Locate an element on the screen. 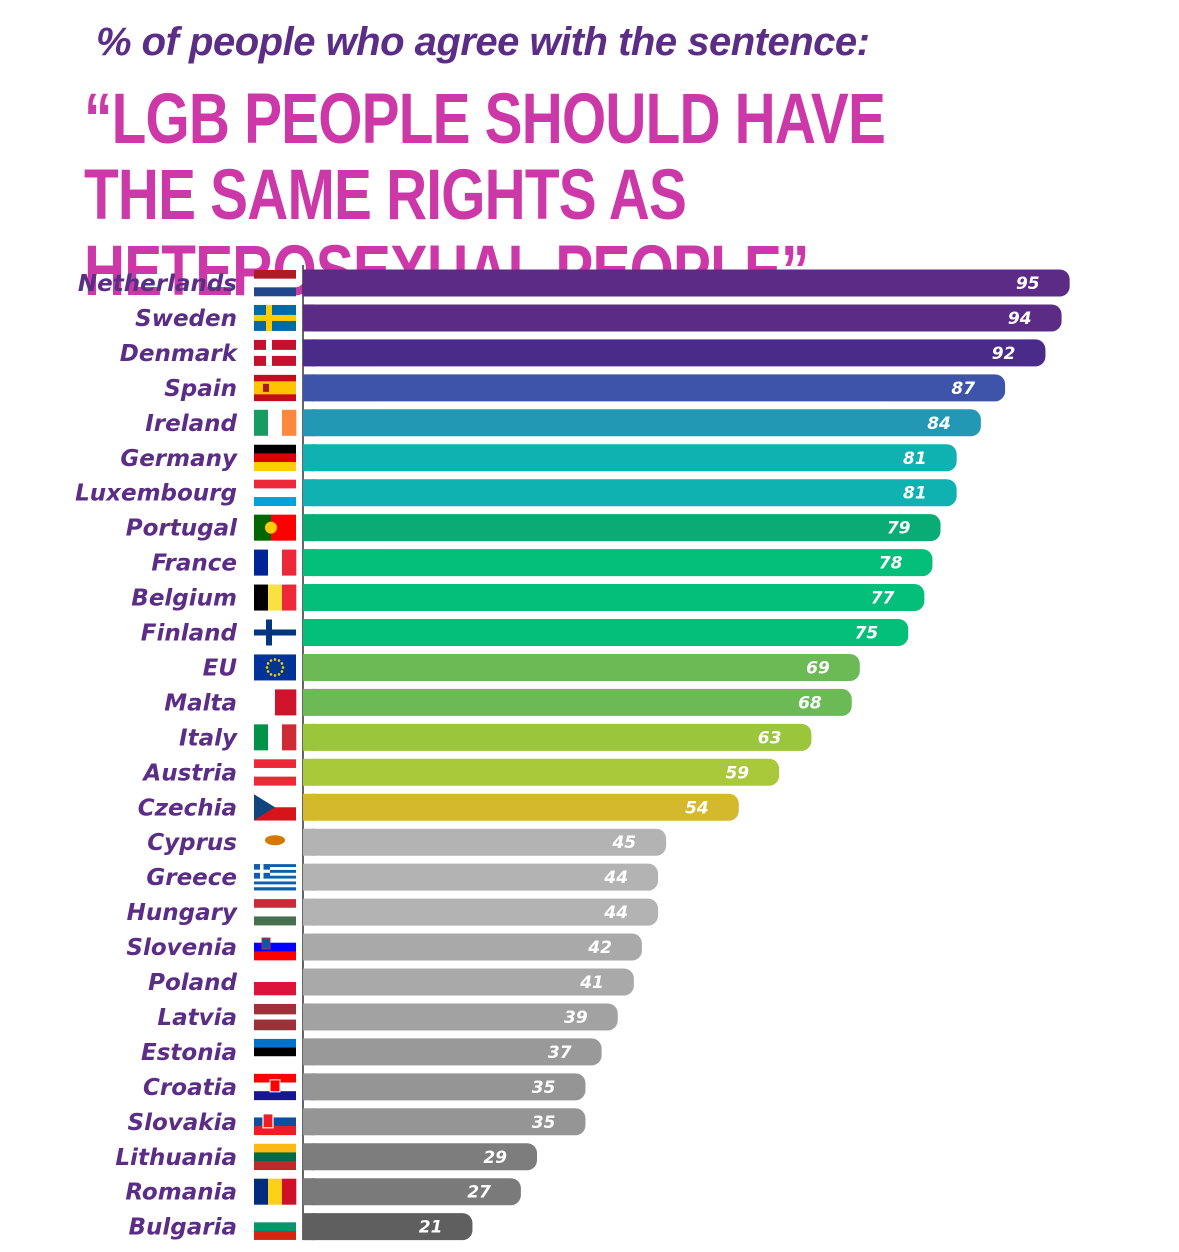 This screenshot has height=1252, width=1179. category-label: Latvia is located at coordinates (197, 1018).